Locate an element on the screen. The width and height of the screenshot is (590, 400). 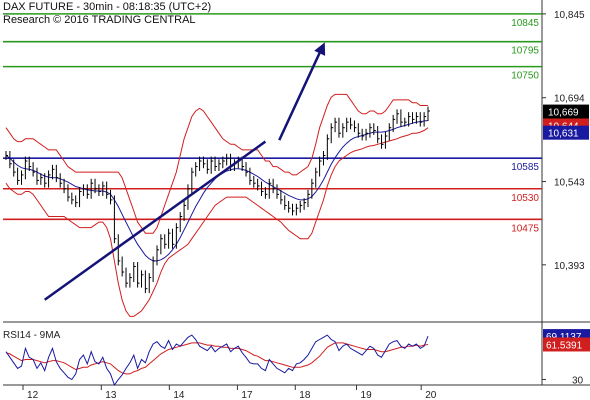
price-badge-10,669 is located at coordinates (566, 111).